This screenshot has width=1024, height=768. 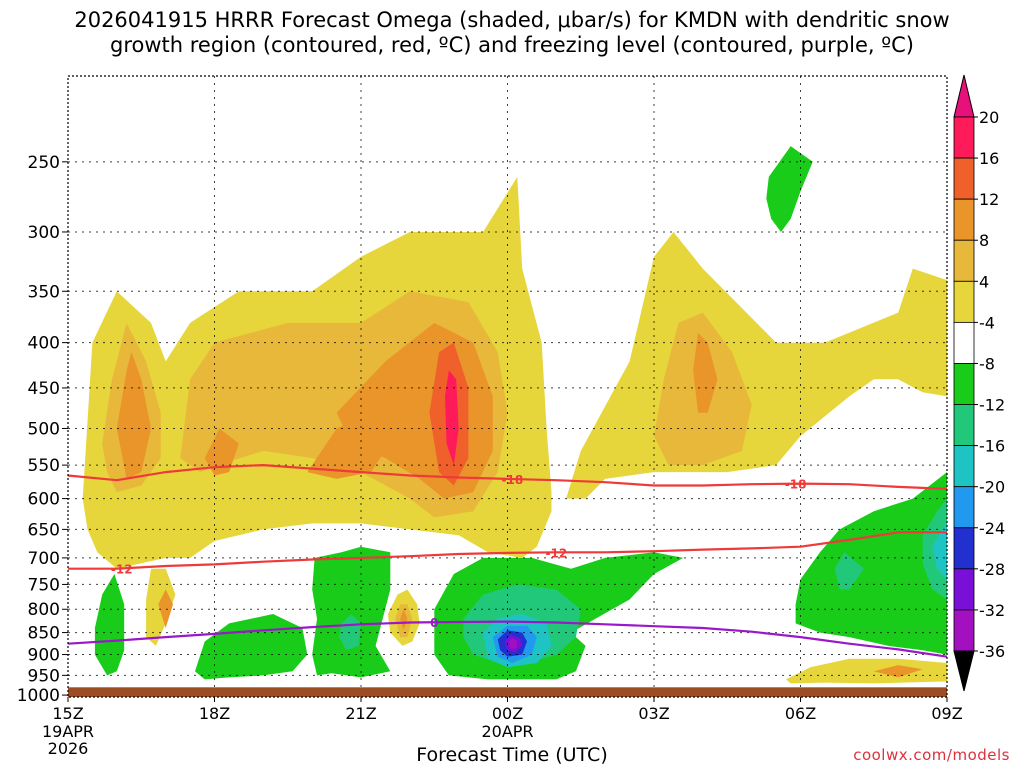 I want to click on x-tick-sublabel-00Z-0: 20APR, so click(x=507, y=731).